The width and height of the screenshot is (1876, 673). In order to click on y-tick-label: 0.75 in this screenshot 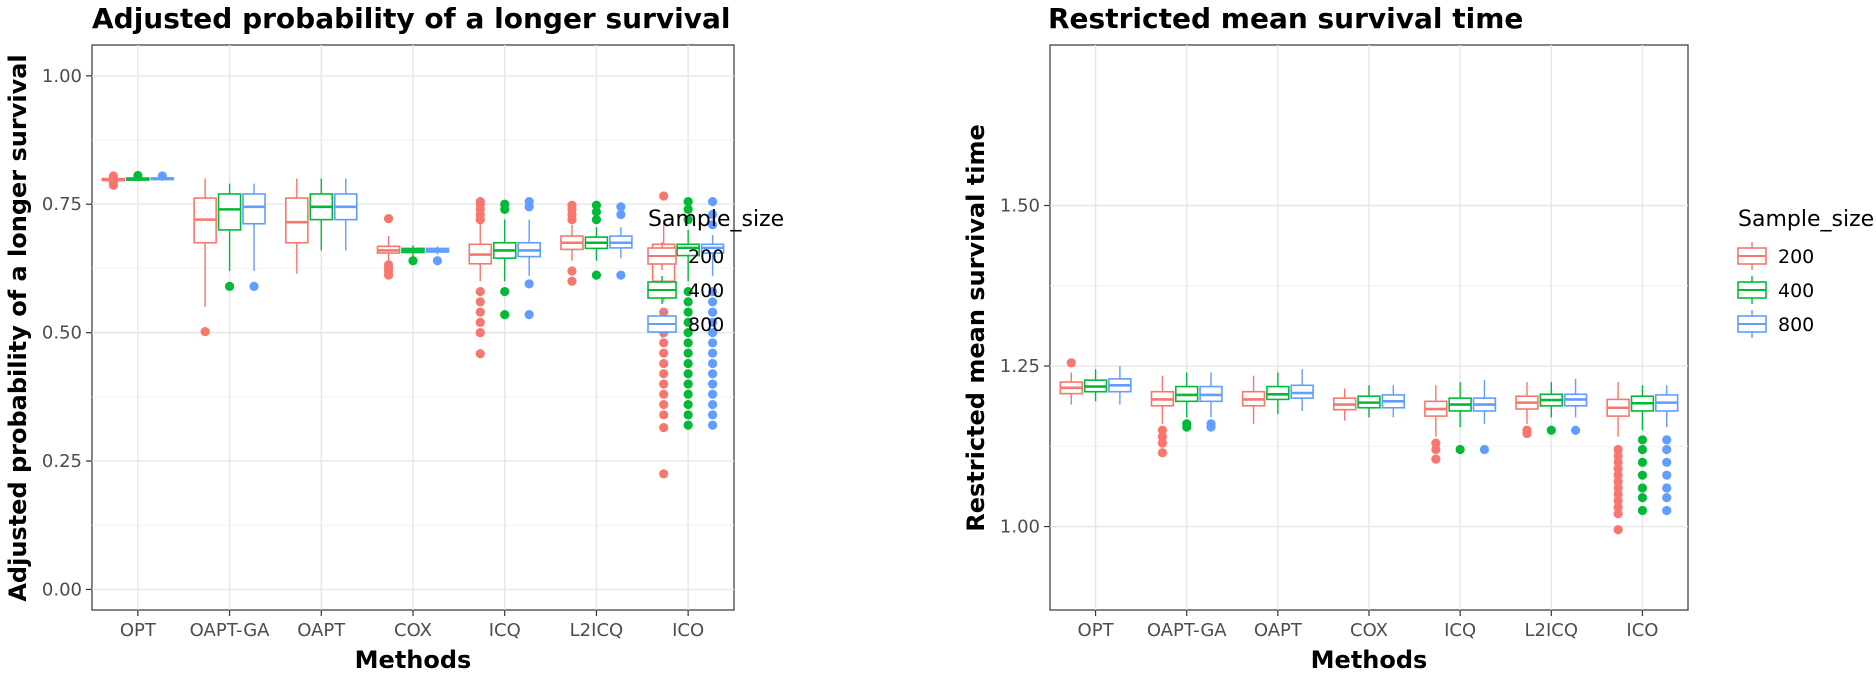, I will do `click(62, 204)`.